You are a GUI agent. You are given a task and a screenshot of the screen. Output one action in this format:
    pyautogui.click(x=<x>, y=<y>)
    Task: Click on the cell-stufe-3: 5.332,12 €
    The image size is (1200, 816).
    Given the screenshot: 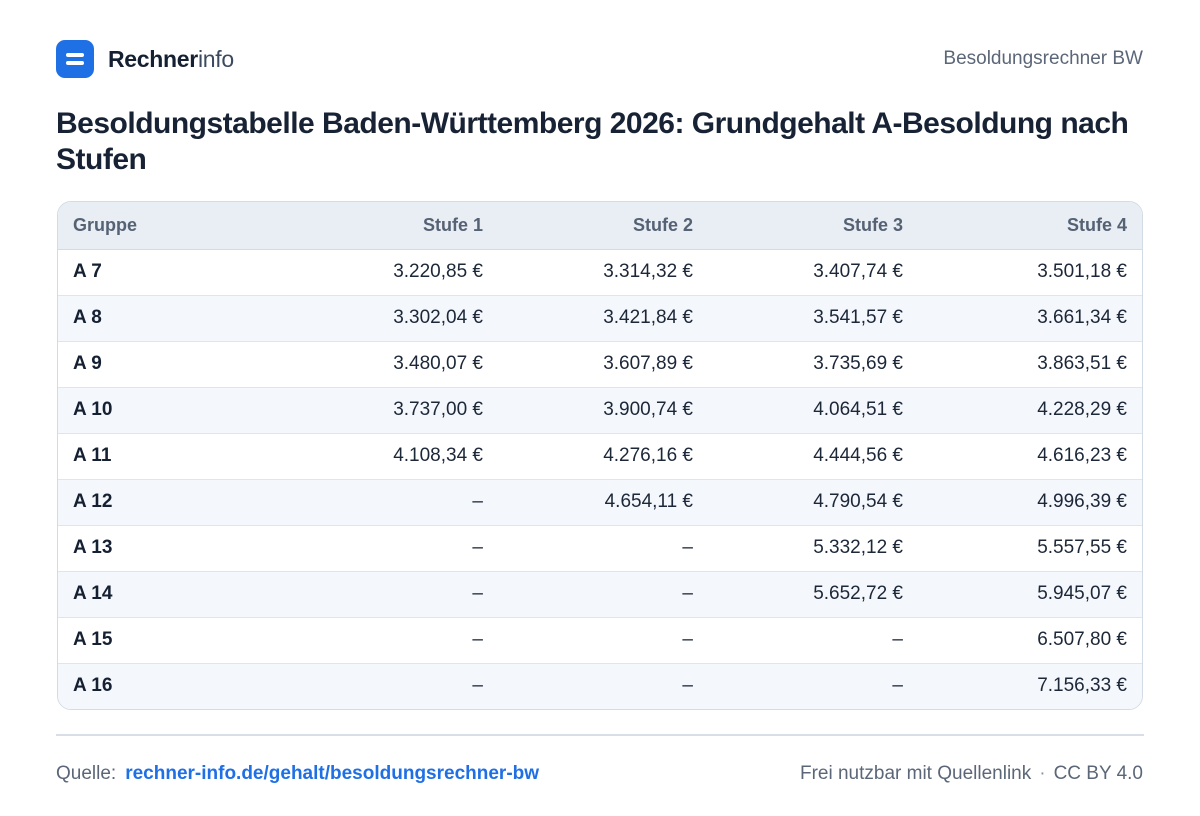 What is the action you would take?
    pyautogui.click(x=813, y=548)
    